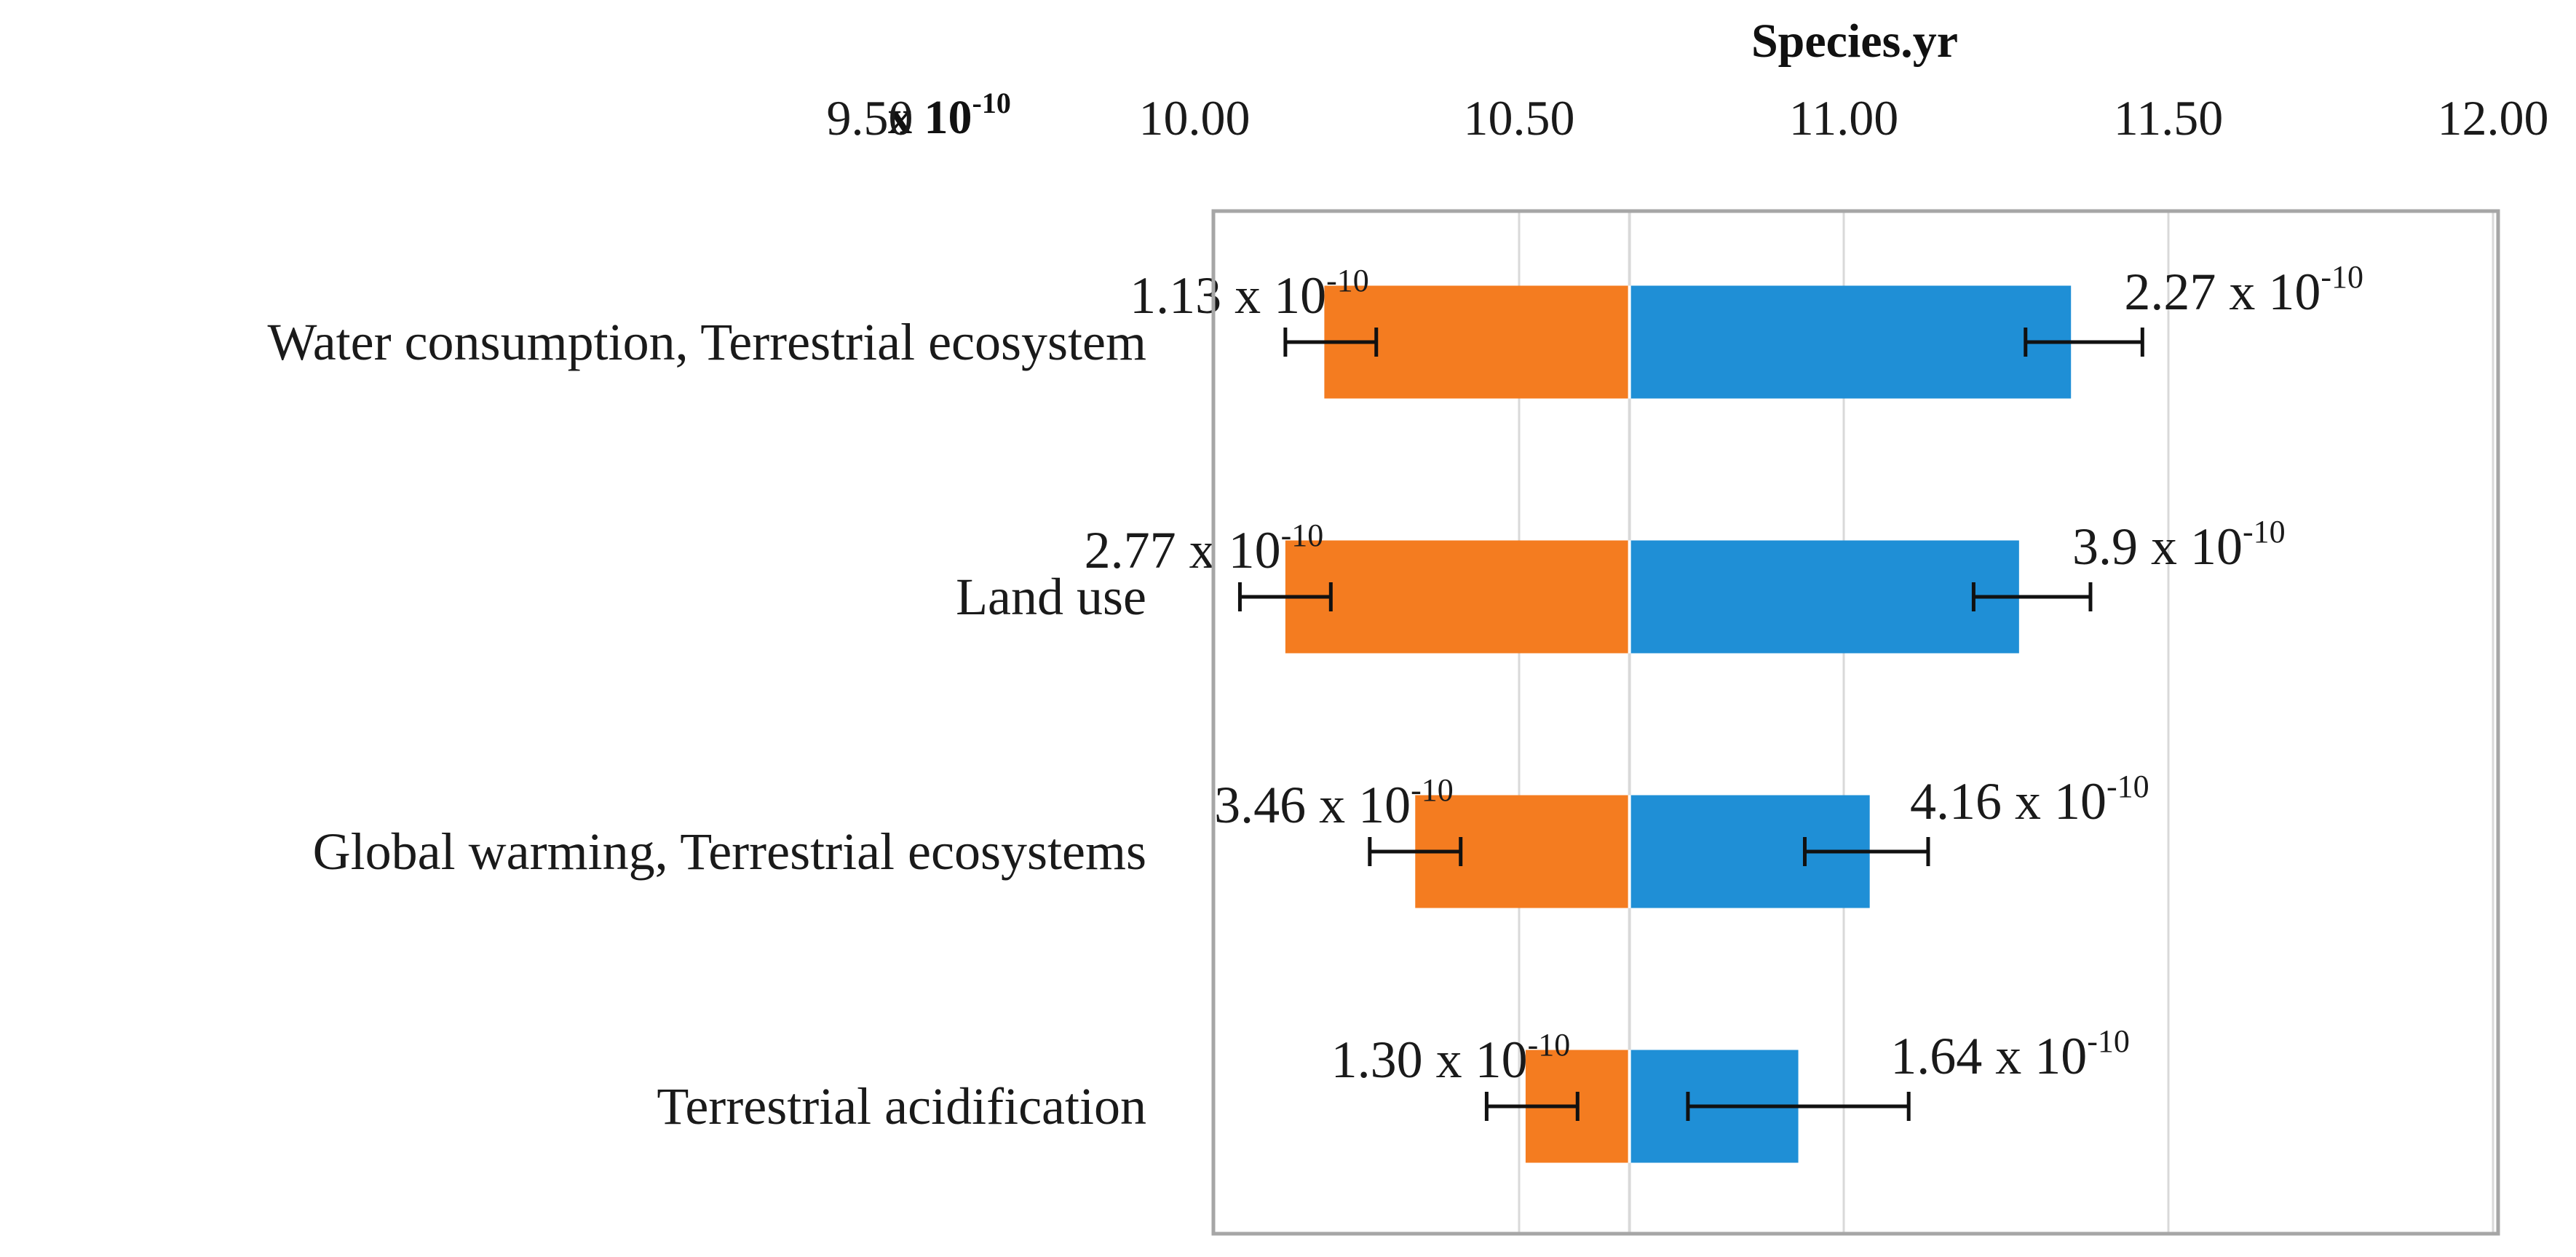  What do you see at coordinates (870, 118) in the screenshot?
I see `x-tick-label: 9.50` at bounding box center [870, 118].